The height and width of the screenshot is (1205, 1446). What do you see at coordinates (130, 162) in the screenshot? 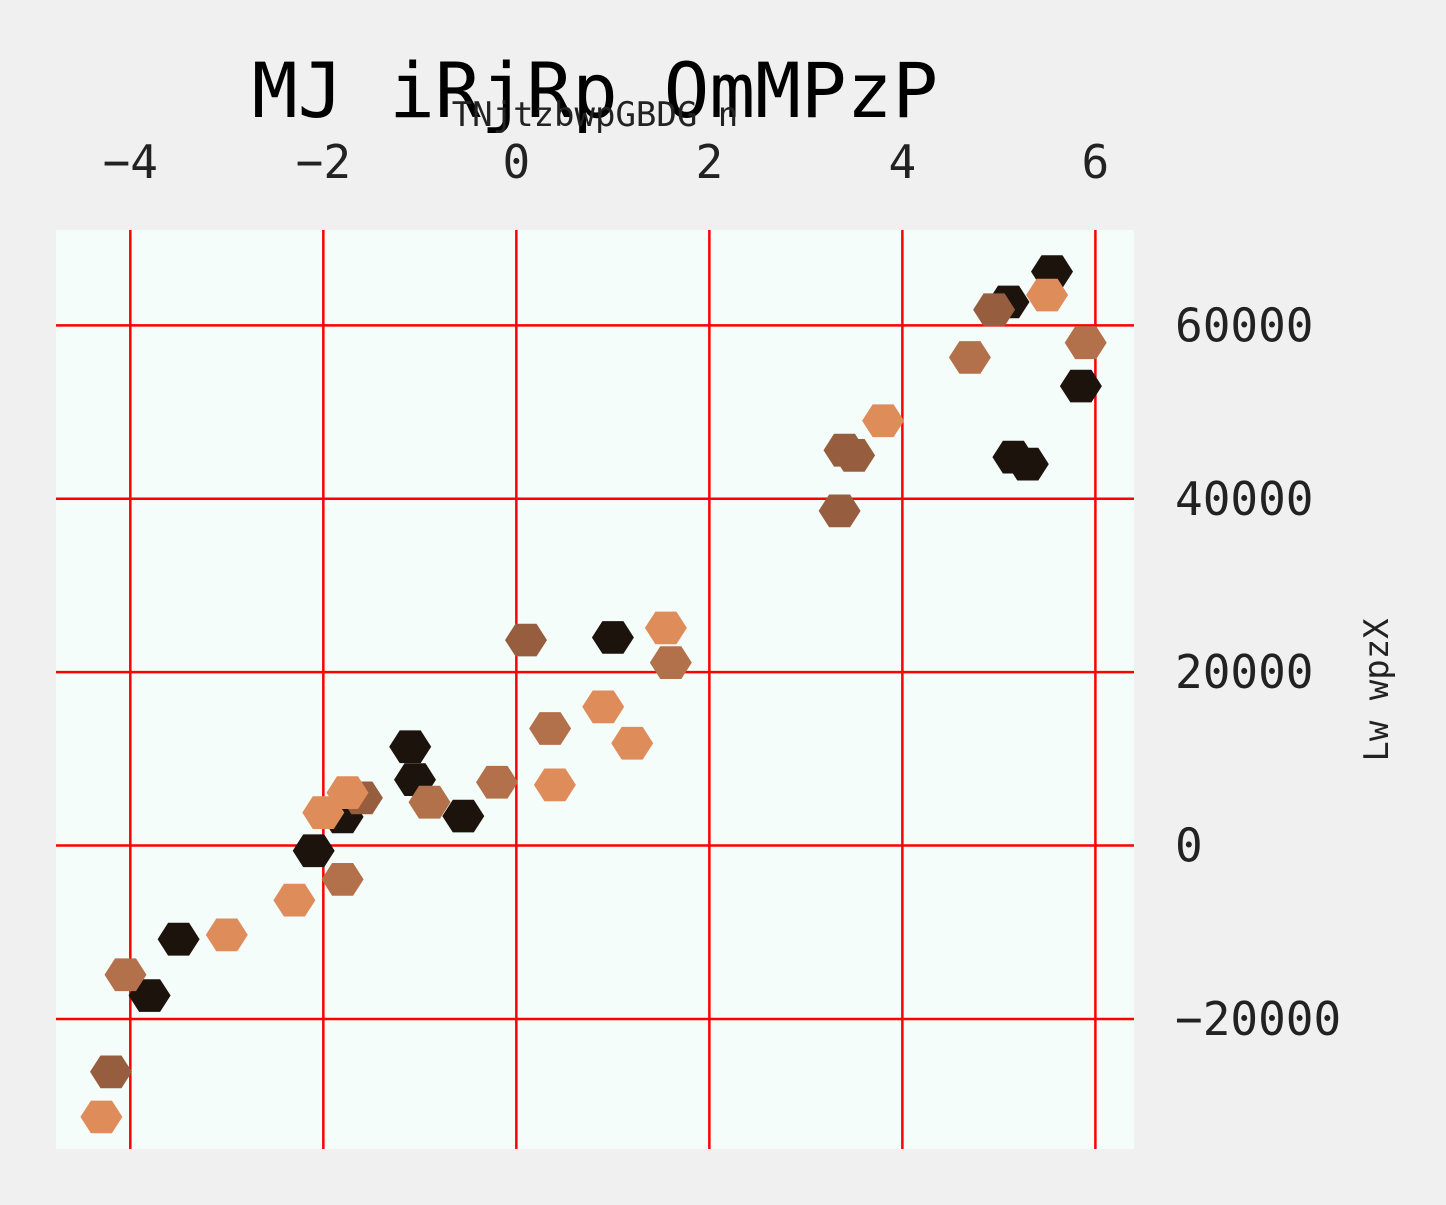
I see `x-tick-label: −4` at bounding box center [130, 162].